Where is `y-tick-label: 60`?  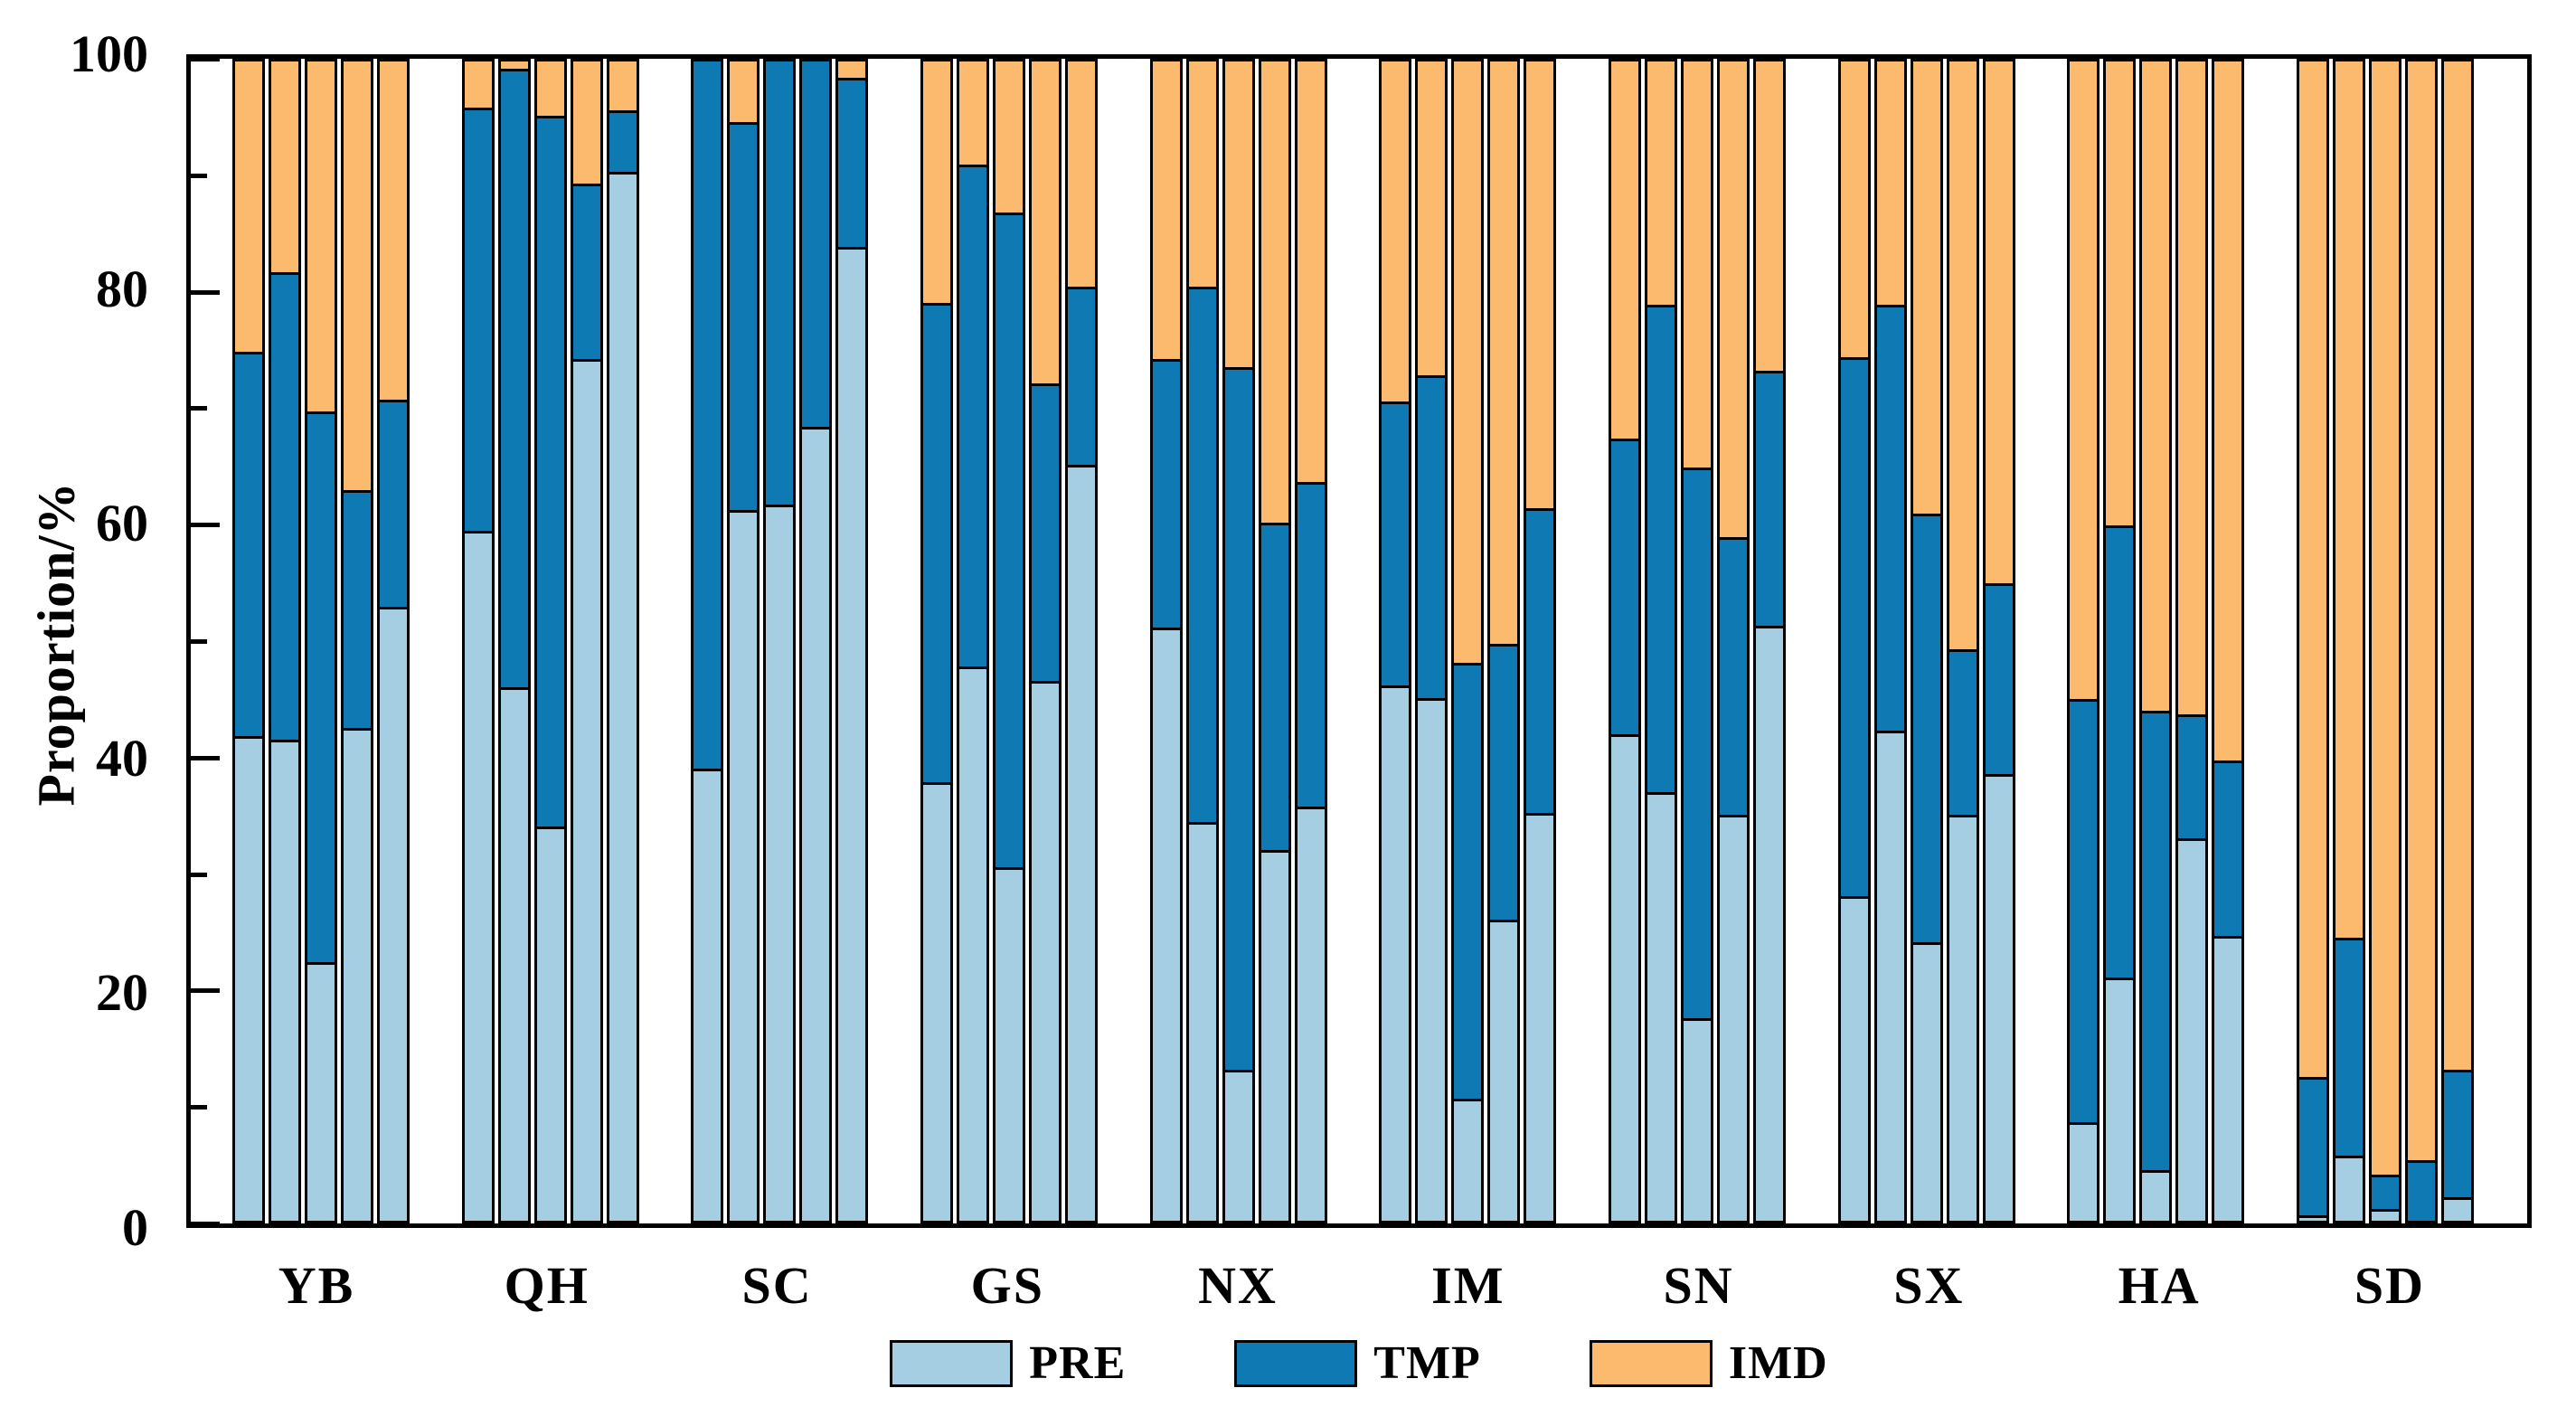
y-tick-label: 60 is located at coordinates (122, 523).